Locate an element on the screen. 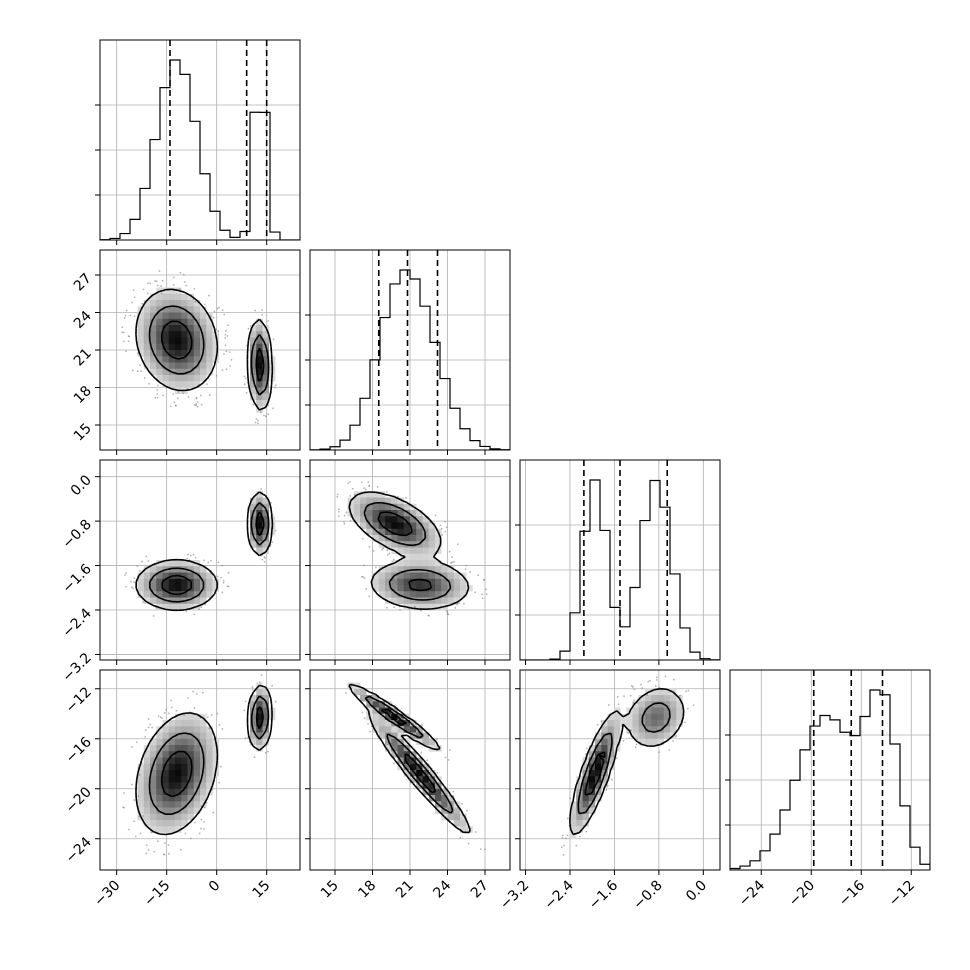  panel-1-0: 15 18 21 24 27 is located at coordinates (186, 352).